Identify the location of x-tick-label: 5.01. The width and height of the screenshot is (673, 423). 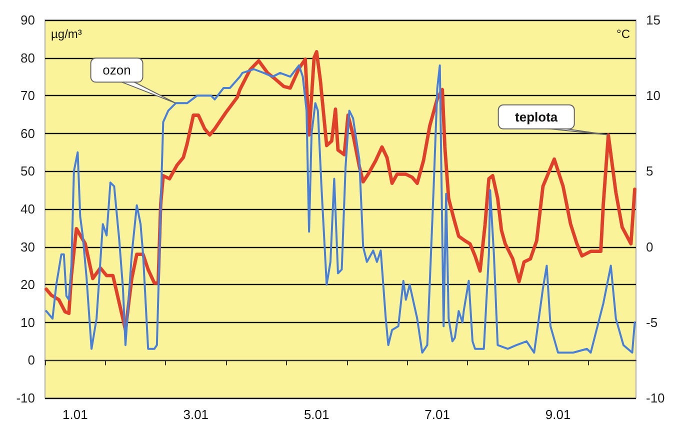
(317, 414).